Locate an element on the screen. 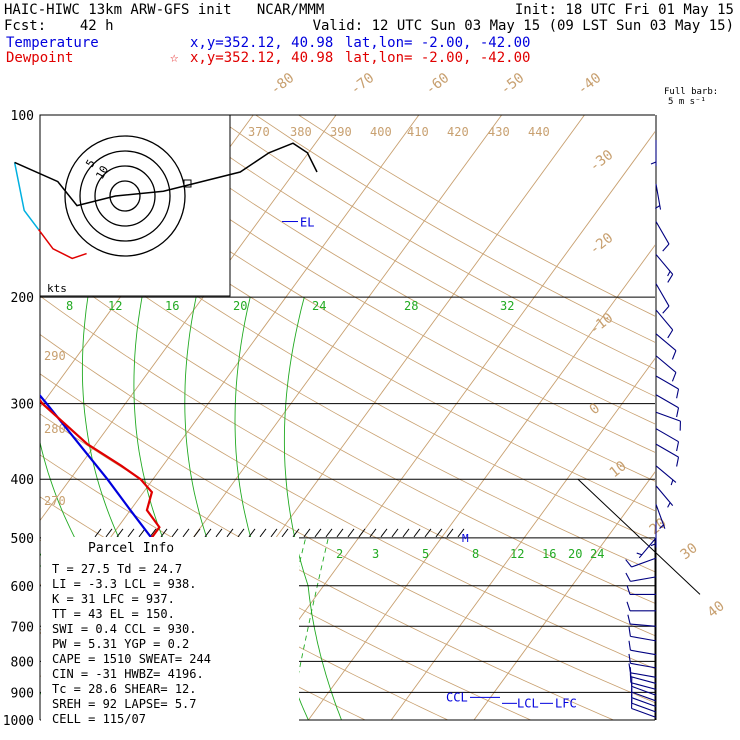 Image resolution: width=740 pixels, height=740 pixels. parcel-info-line: T = 27.5 Td = 24.7 is located at coordinates (117, 569).